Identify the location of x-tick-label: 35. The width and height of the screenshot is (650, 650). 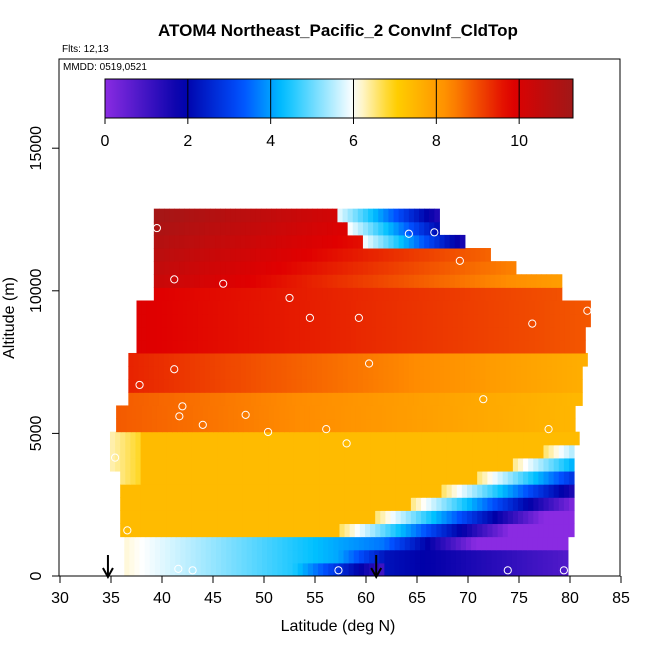
(111, 598).